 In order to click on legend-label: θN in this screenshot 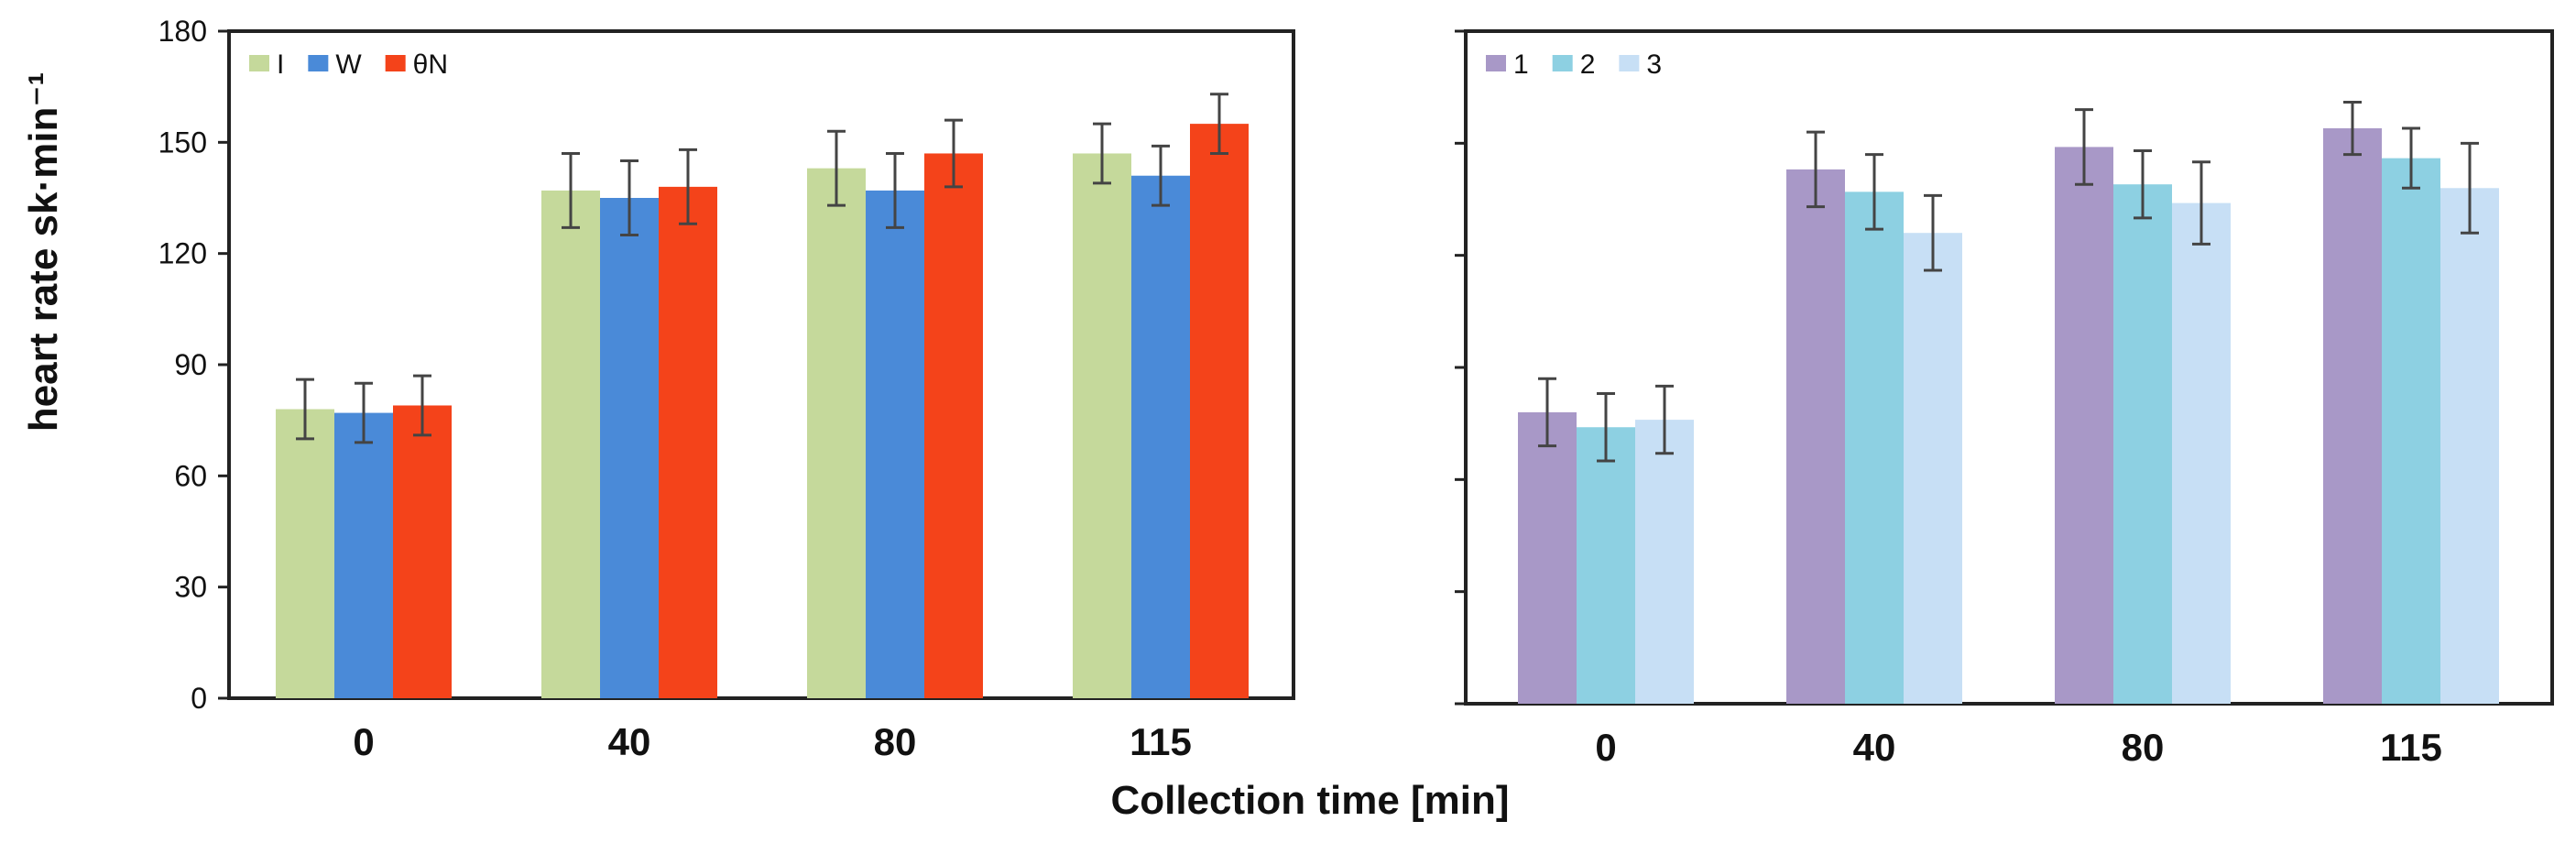, I will do `click(431, 64)`.